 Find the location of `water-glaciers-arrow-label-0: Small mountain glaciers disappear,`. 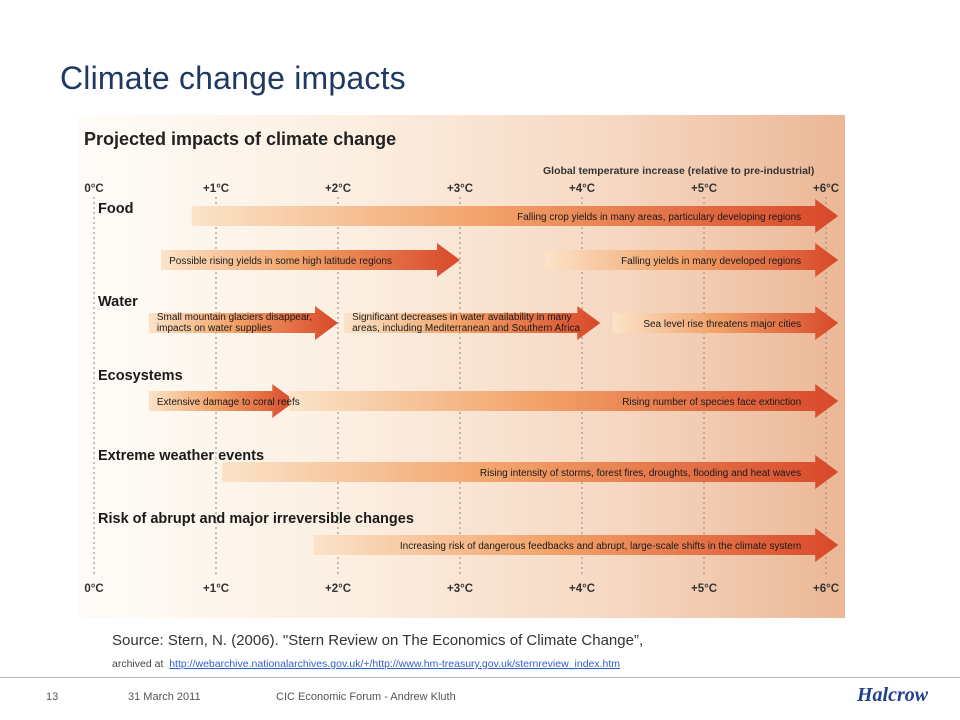

water-glaciers-arrow-label-0: Small mountain glaciers disappear, is located at coordinates (234, 317).